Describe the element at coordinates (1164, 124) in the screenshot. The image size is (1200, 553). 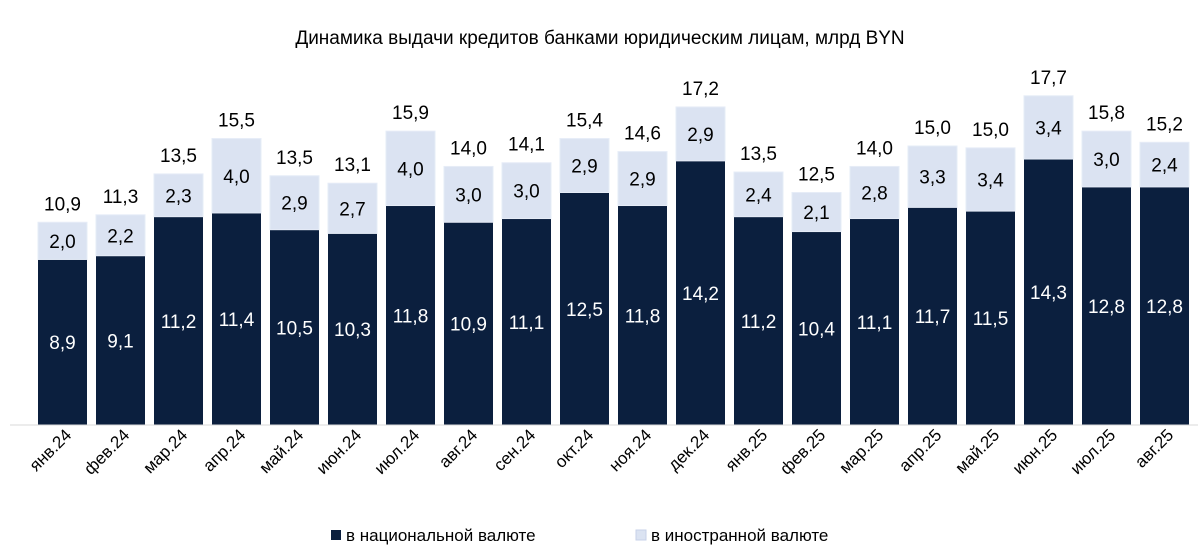
I see `total-label: 15,2` at that location.